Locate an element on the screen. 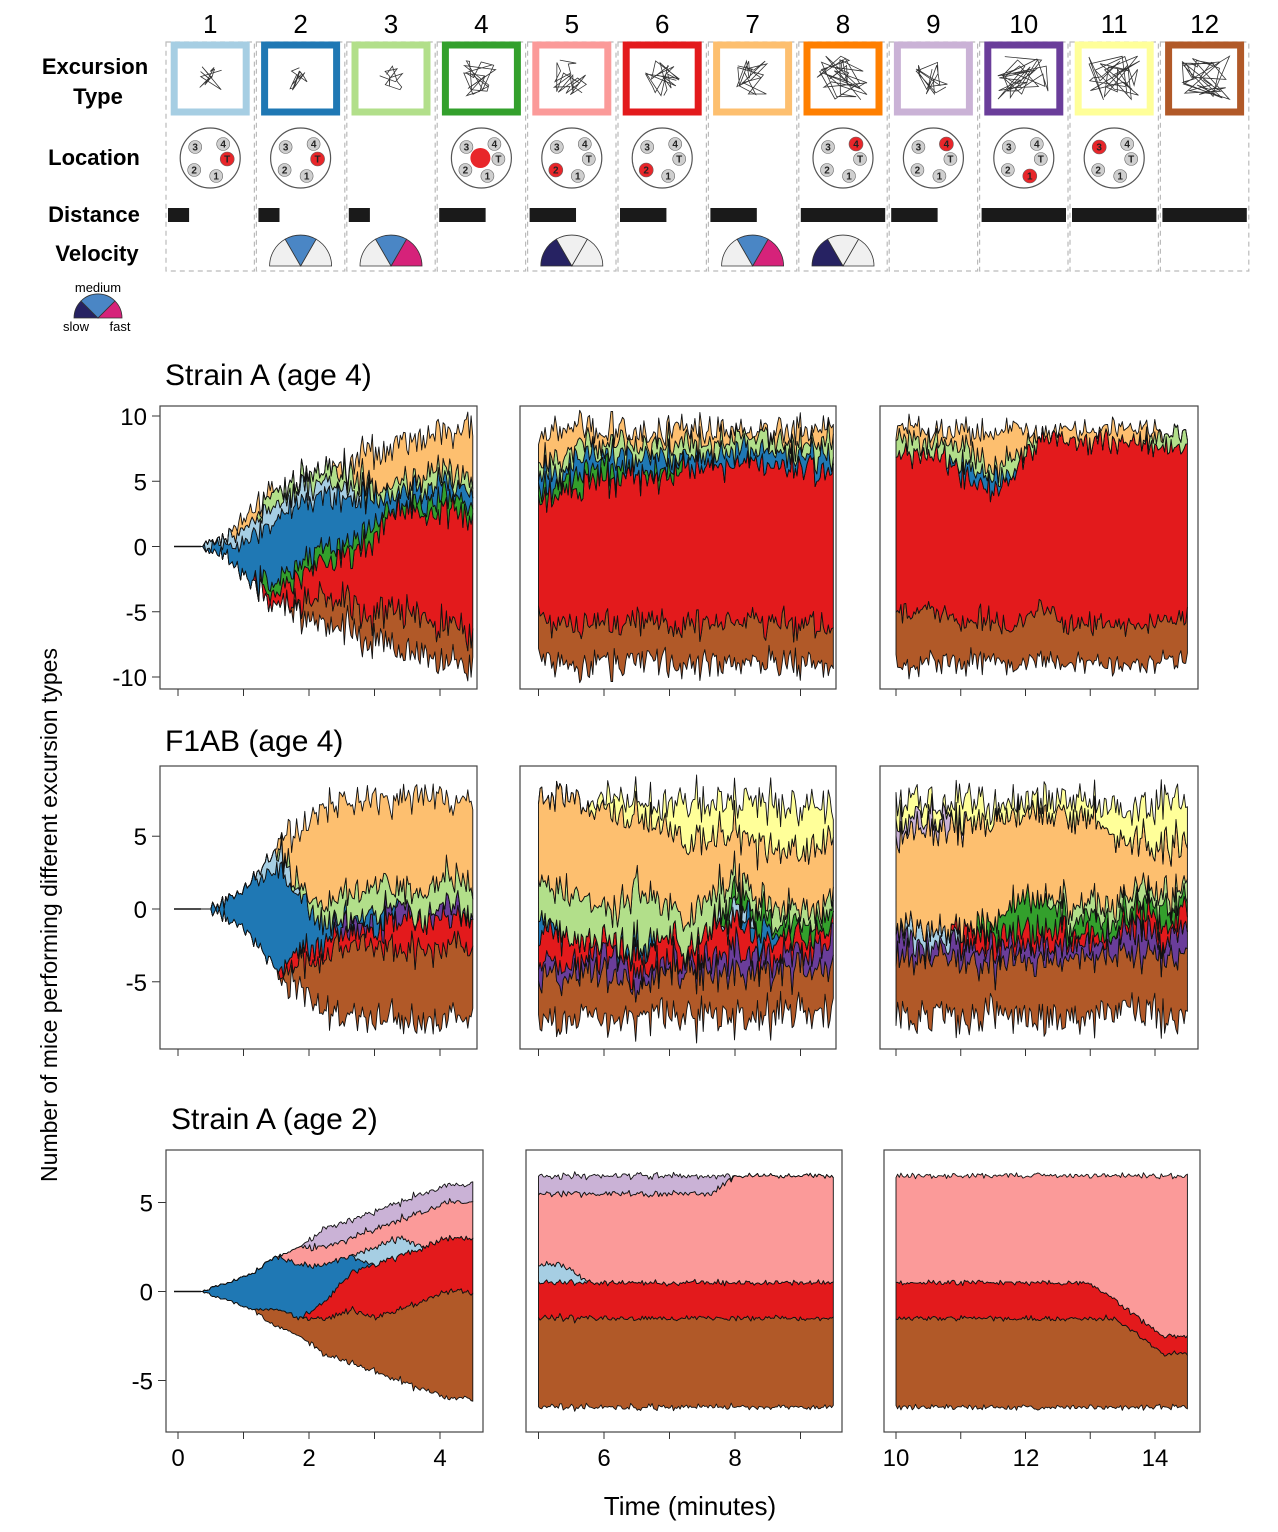 This screenshot has height=1532, width=1278. excursion-type-column: 2 1 2 3 4 T is located at coordinates (300, 140).